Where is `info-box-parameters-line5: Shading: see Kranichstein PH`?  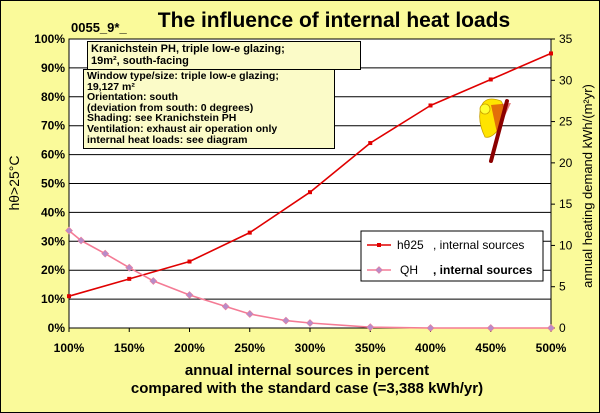
info-box-parameters-line5: Shading: see Kranichstein PH is located at coordinates (162, 118).